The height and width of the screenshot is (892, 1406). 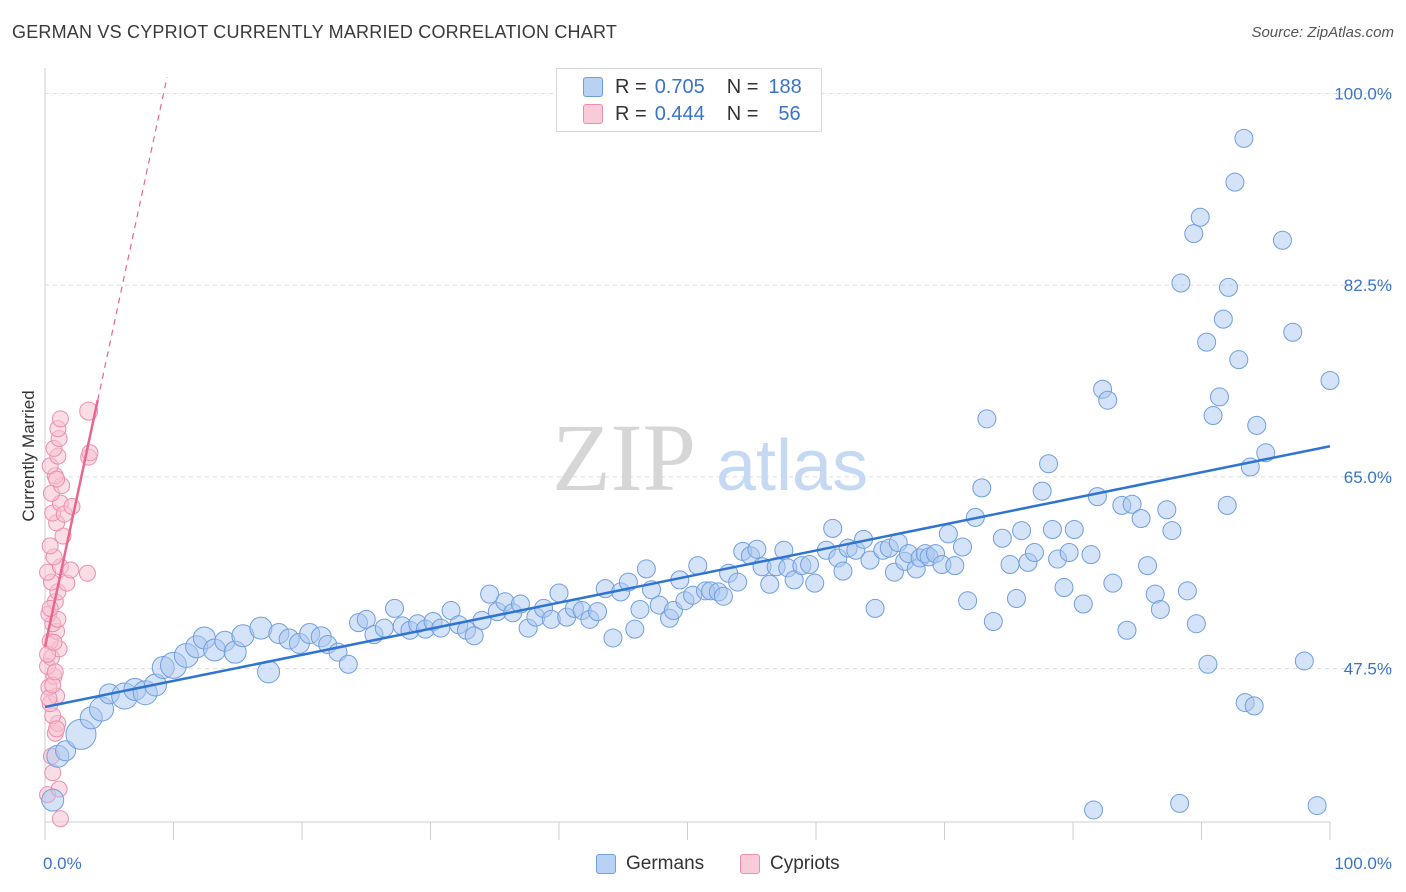 What do you see at coordinates (69, 614) in the screenshot?
I see `cypriots-series` at bounding box center [69, 614].